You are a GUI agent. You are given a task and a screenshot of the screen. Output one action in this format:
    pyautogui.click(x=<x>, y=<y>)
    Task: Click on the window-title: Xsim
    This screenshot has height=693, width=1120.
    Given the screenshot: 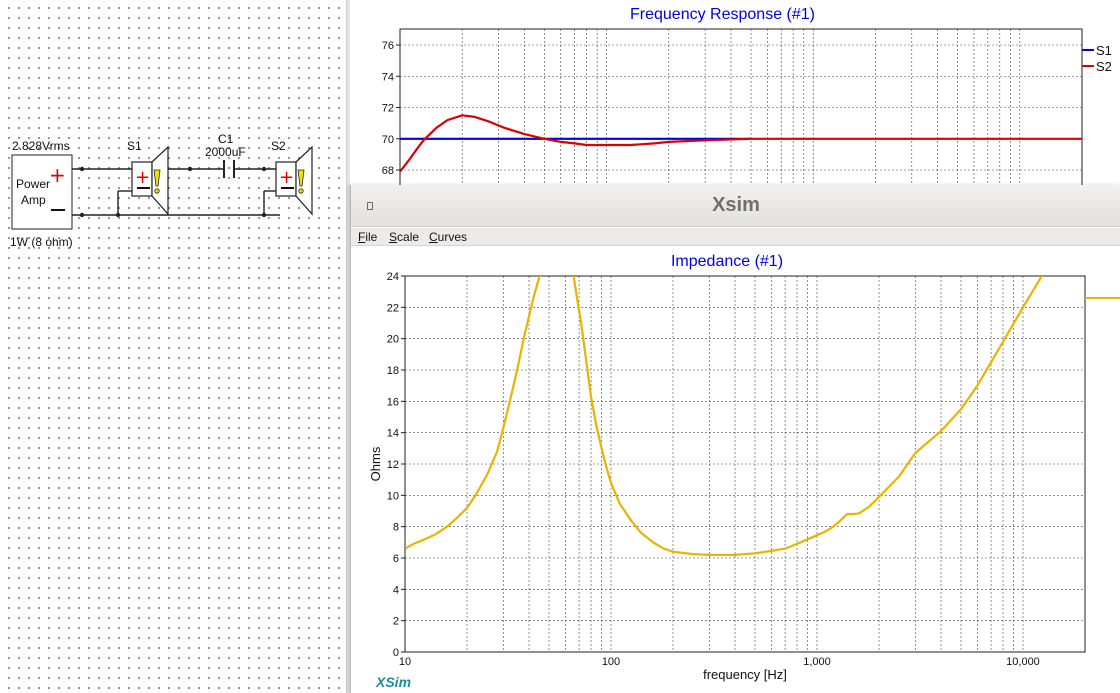 What is the action you would take?
    pyautogui.click(x=736, y=205)
    